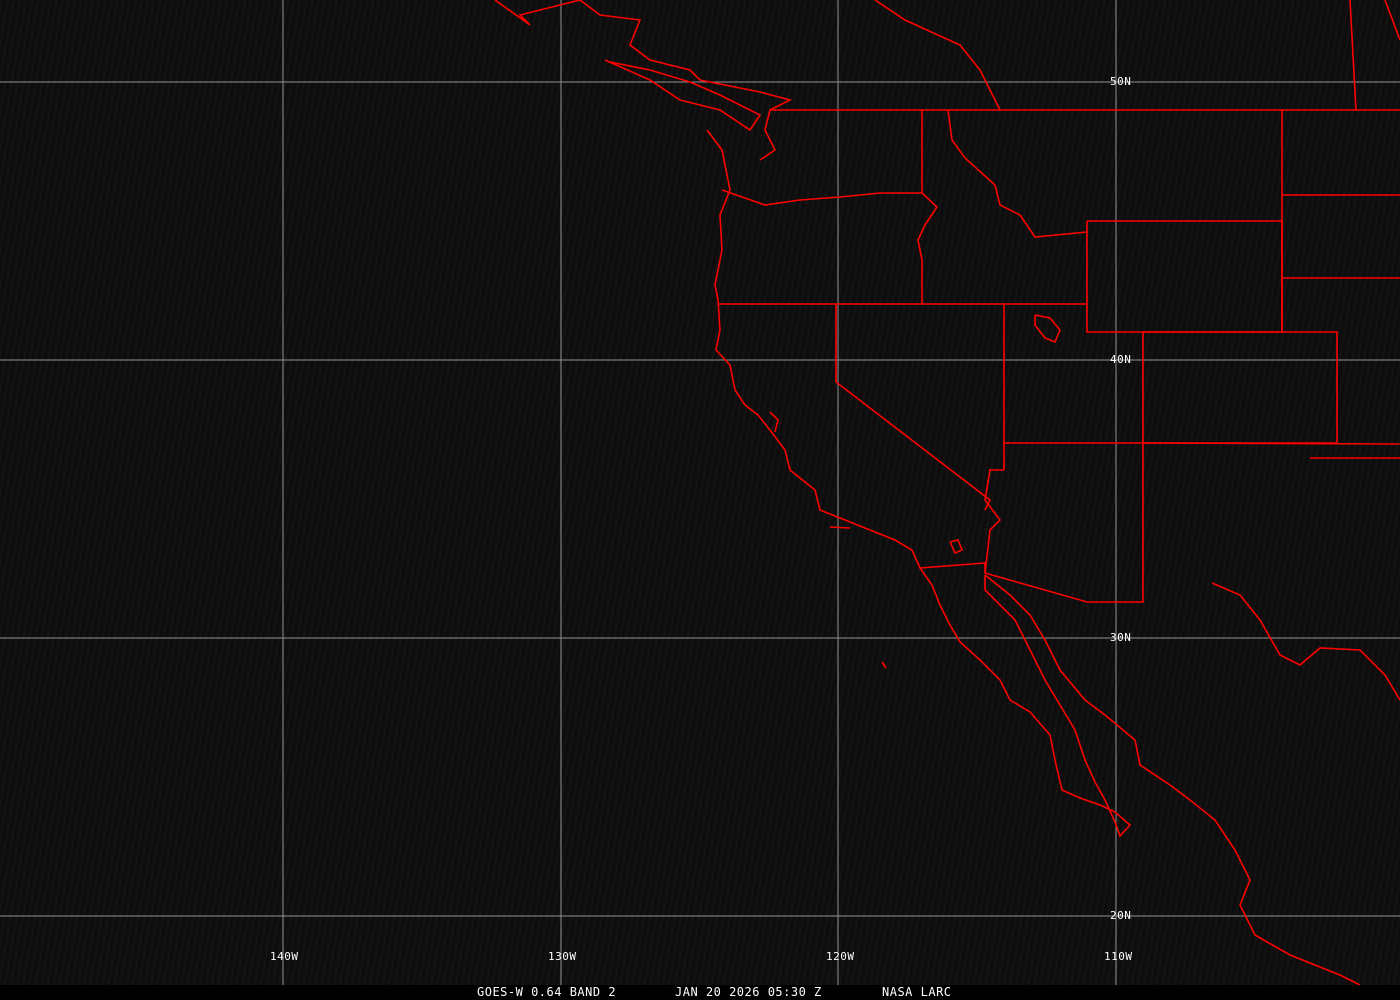 The height and width of the screenshot is (1000, 1400). I want to click on border-ut, so click(1074, 332).